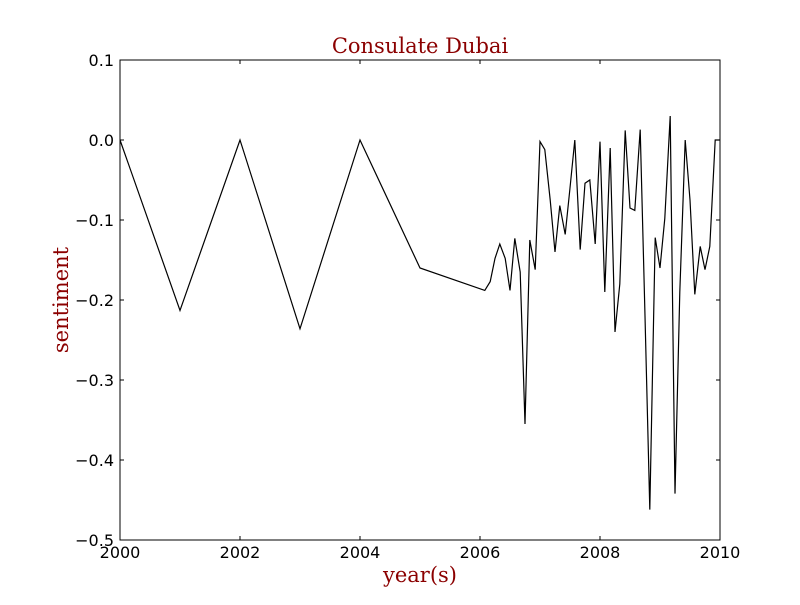 This screenshot has width=800, height=605. I want to click on x-tick-label: 2000, so click(120, 552).